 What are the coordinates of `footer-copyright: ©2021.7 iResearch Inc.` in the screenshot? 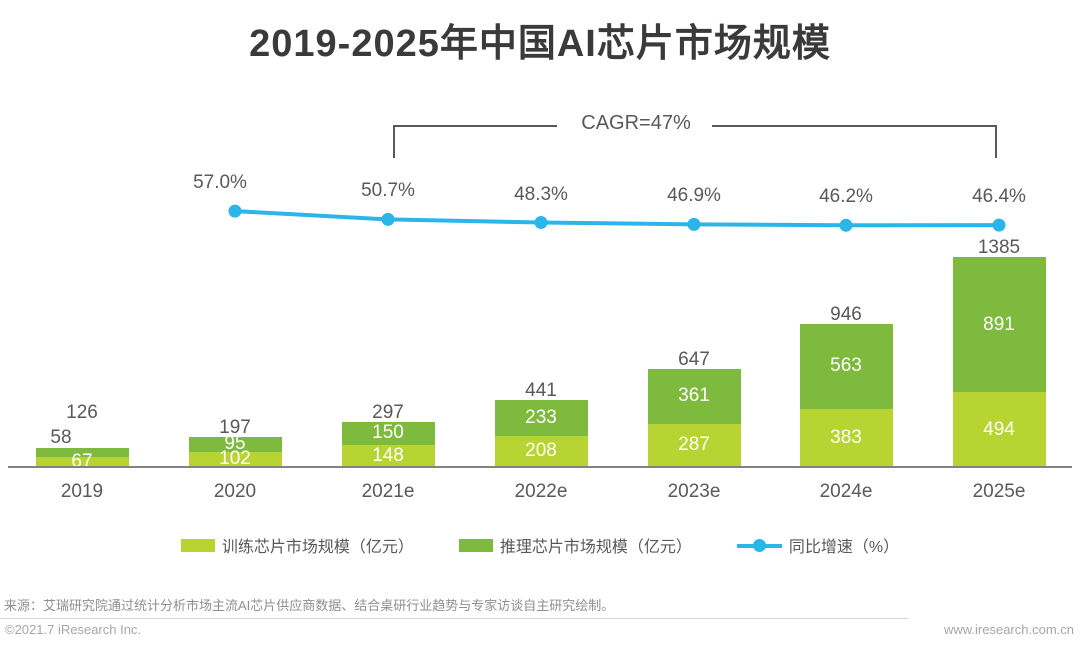 It's located at (73, 629).